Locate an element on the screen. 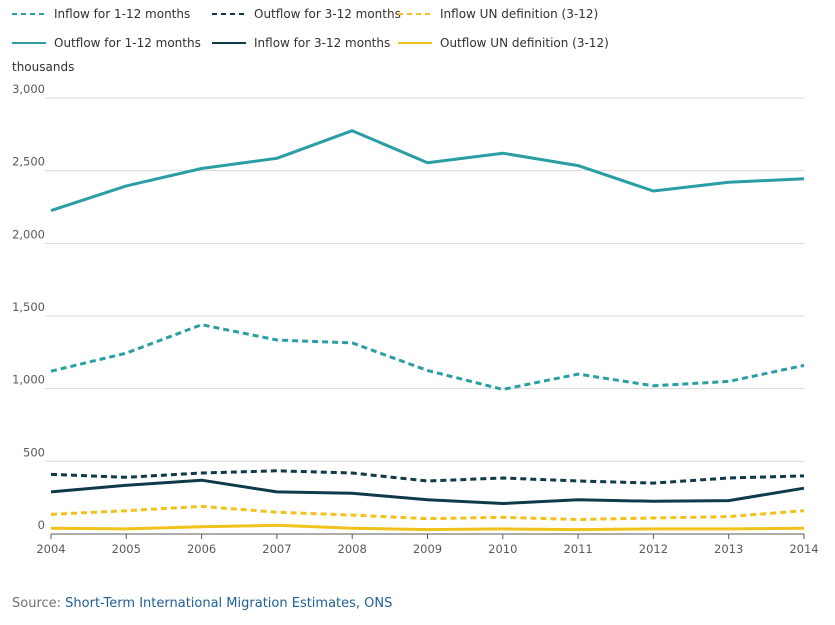  legend-label: Inflow for 3-12 months is located at coordinates (322, 43).